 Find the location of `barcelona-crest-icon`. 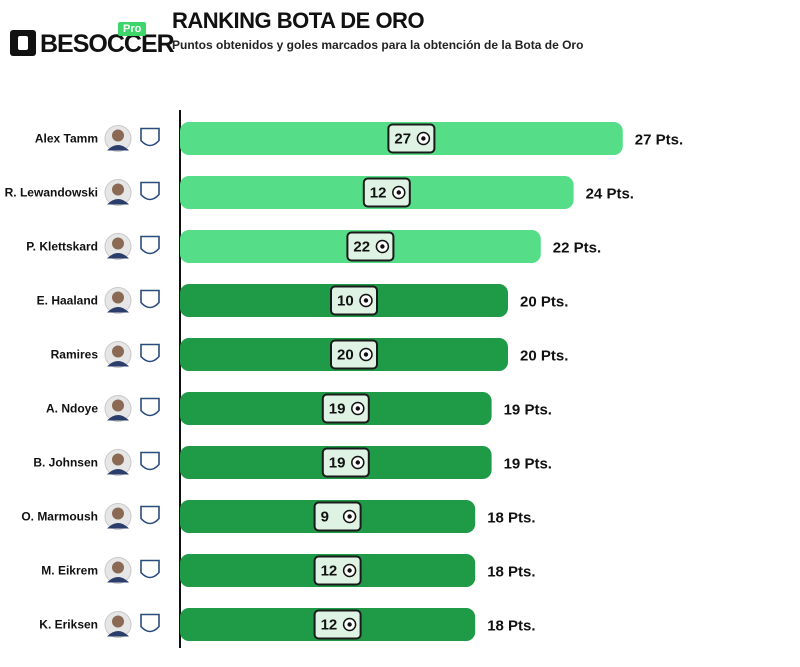

barcelona-crest-icon is located at coordinates (150, 191).